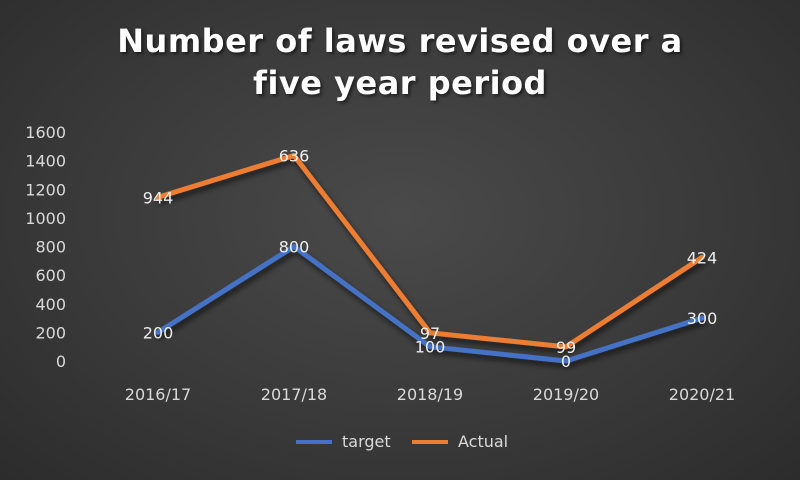 The image size is (800, 480). What do you see at coordinates (294, 394) in the screenshot?
I see `x-tick-label: 2017/18` at bounding box center [294, 394].